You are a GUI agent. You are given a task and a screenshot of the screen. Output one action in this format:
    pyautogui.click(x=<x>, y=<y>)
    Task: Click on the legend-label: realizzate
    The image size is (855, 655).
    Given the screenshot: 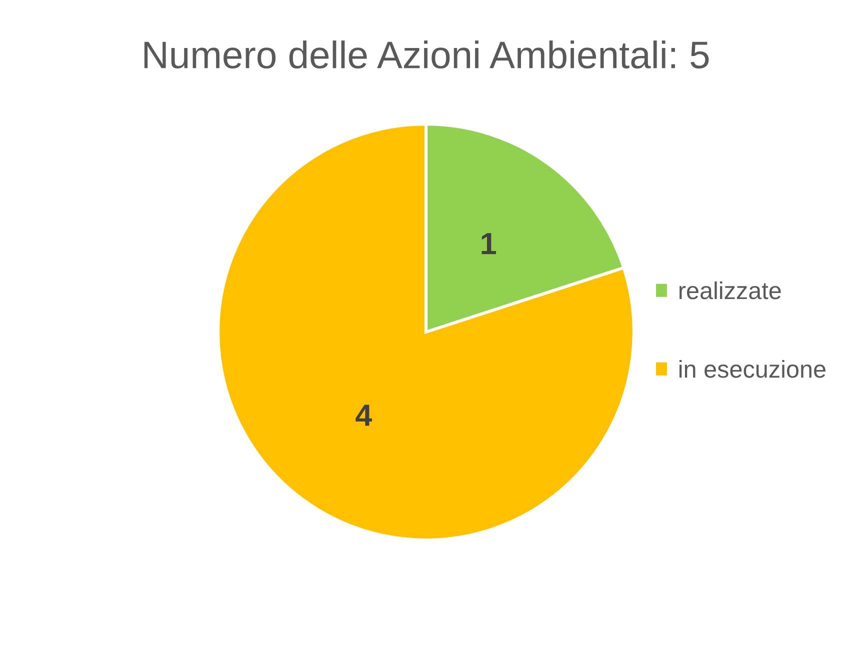 What is the action you would take?
    pyautogui.click(x=730, y=290)
    